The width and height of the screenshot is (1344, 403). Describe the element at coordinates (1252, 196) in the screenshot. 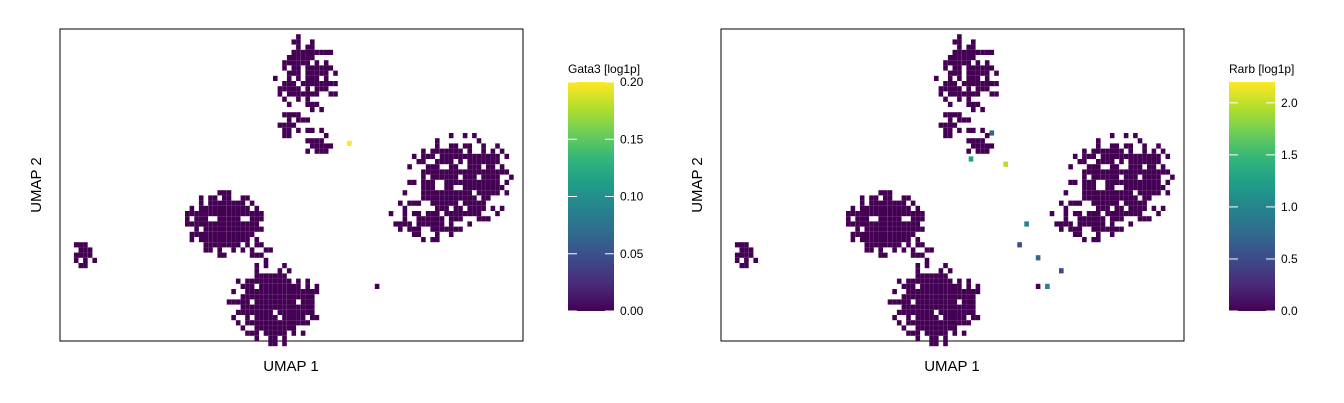

I see `panel-2-colorbar-gradient` at that location.